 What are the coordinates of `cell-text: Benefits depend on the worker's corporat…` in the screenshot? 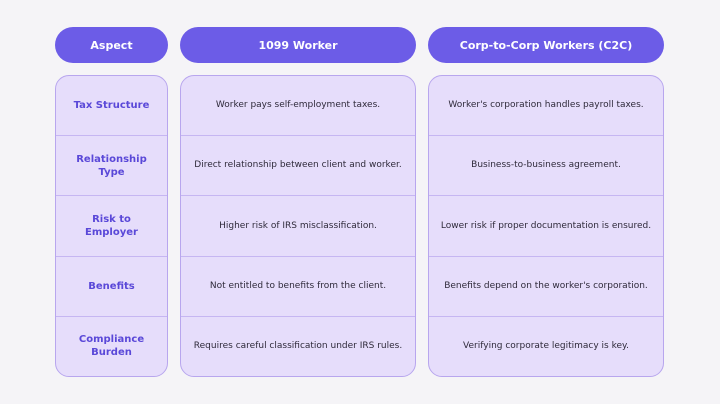 It's located at (546, 285).